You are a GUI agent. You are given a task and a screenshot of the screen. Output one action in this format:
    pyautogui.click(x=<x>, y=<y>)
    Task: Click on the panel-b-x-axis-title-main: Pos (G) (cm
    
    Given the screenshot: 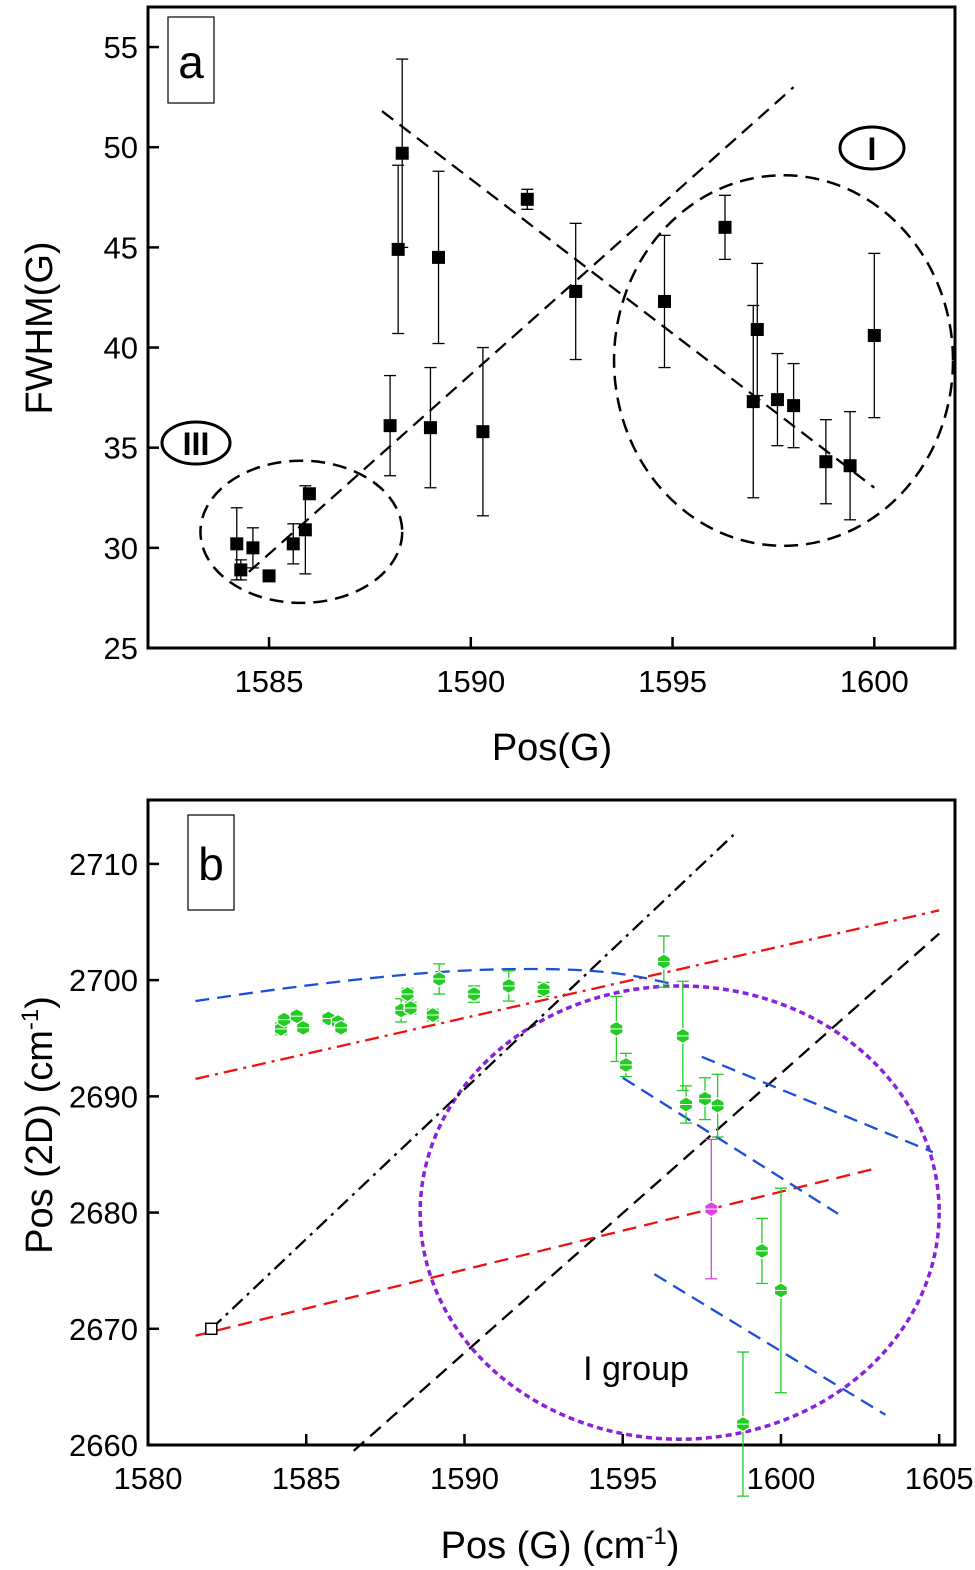 What is the action you would take?
    pyautogui.click(x=543, y=1546)
    